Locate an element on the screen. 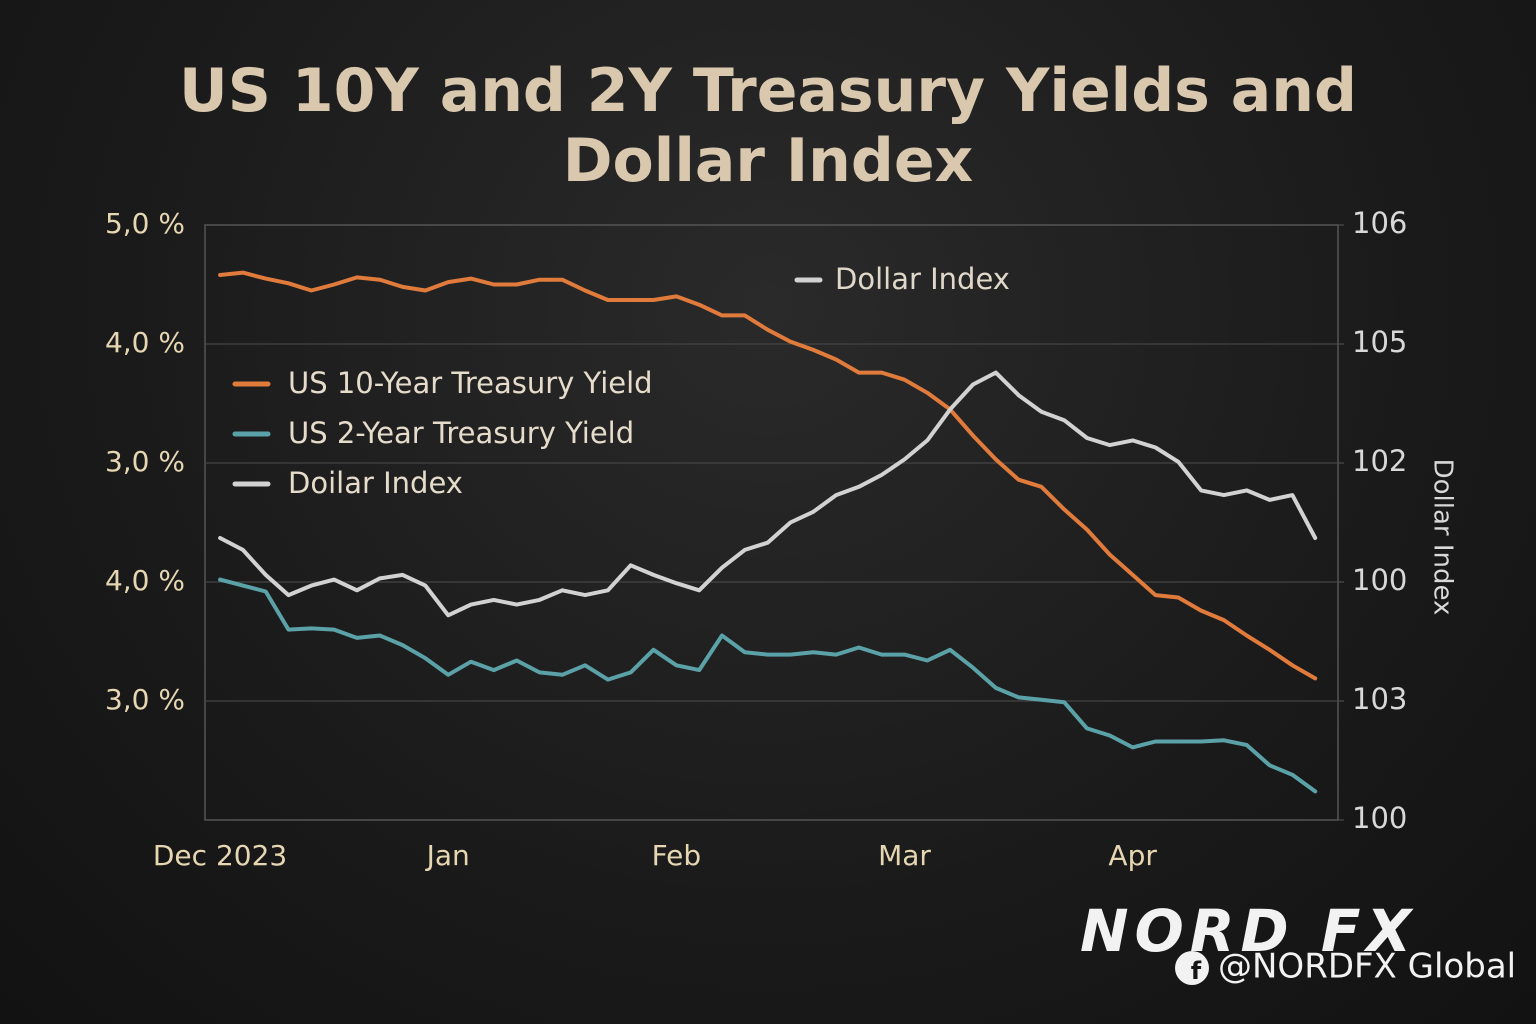 The width and height of the screenshot is (1536, 1024). x-tick-label: Jan is located at coordinates (447, 855).